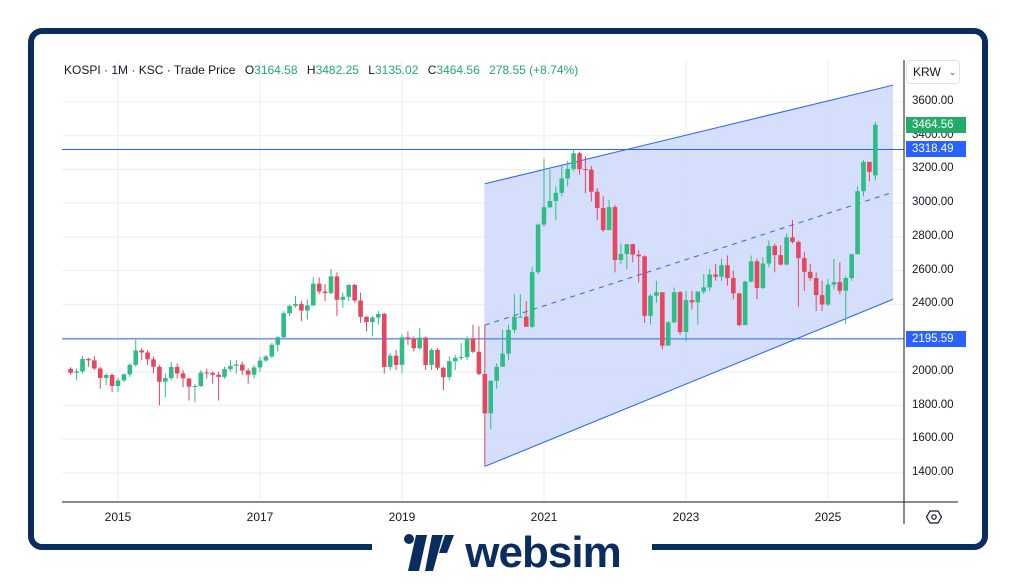 This screenshot has height=586, width=1022. I want to click on upper-hline-price-tag: 3318.49, so click(936, 149).